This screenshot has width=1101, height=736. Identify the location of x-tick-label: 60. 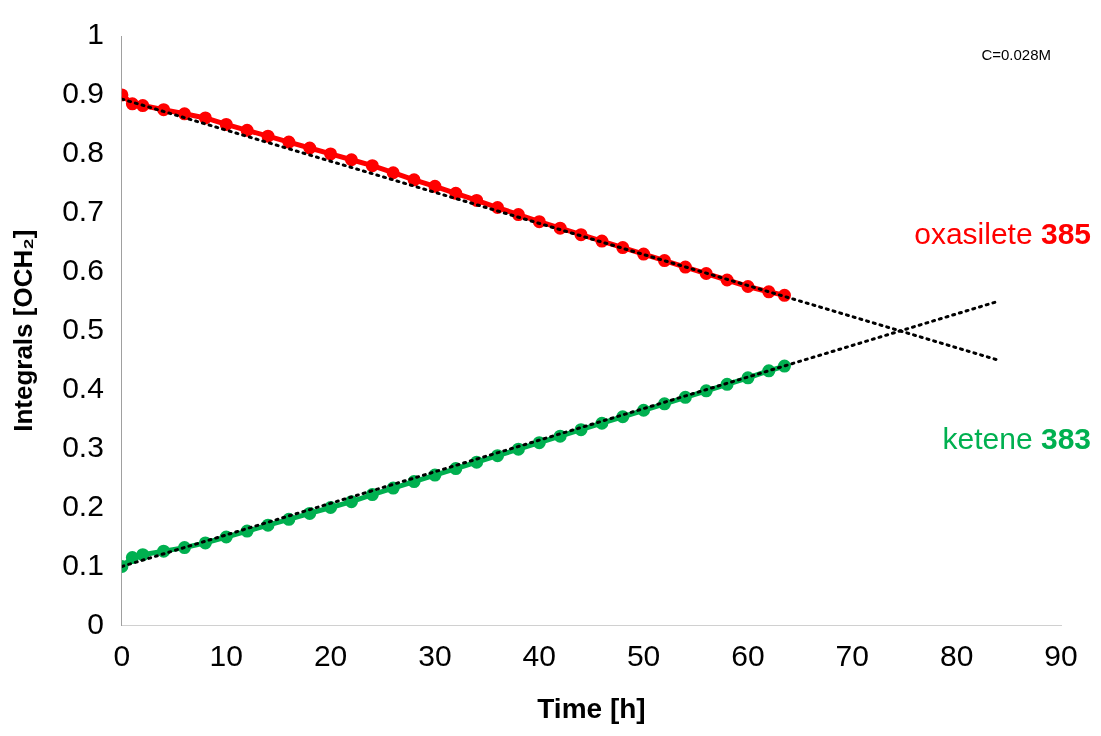
(748, 655).